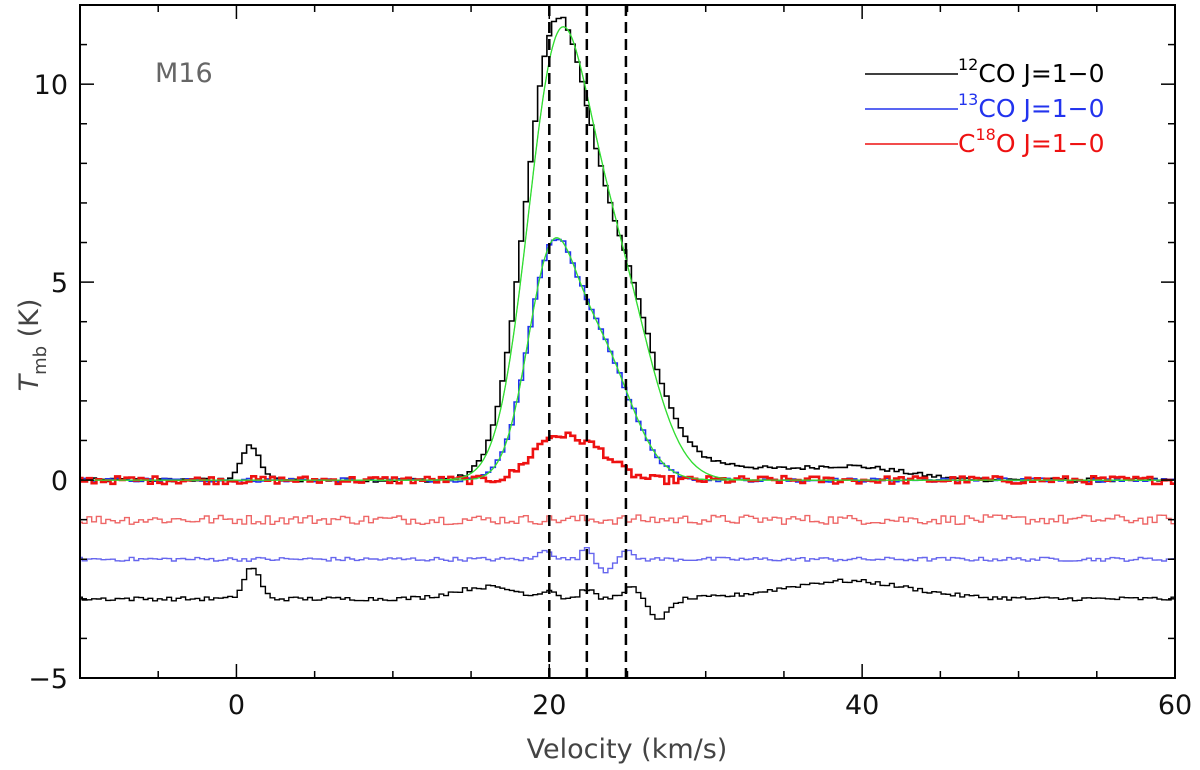 The height and width of the screenshot is (770, 1200). Describe the element at coordinates (184, 73) in the screenshot. I see `source-label: M16` at that location.